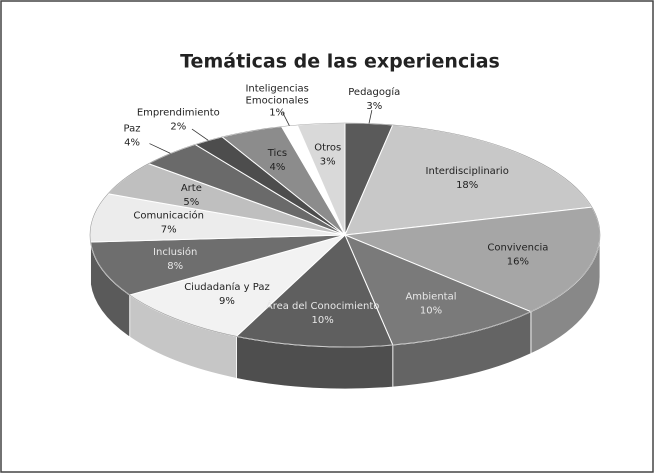  I want to click on slice-label: Ciudadanía y Paz, so click(227, 287).